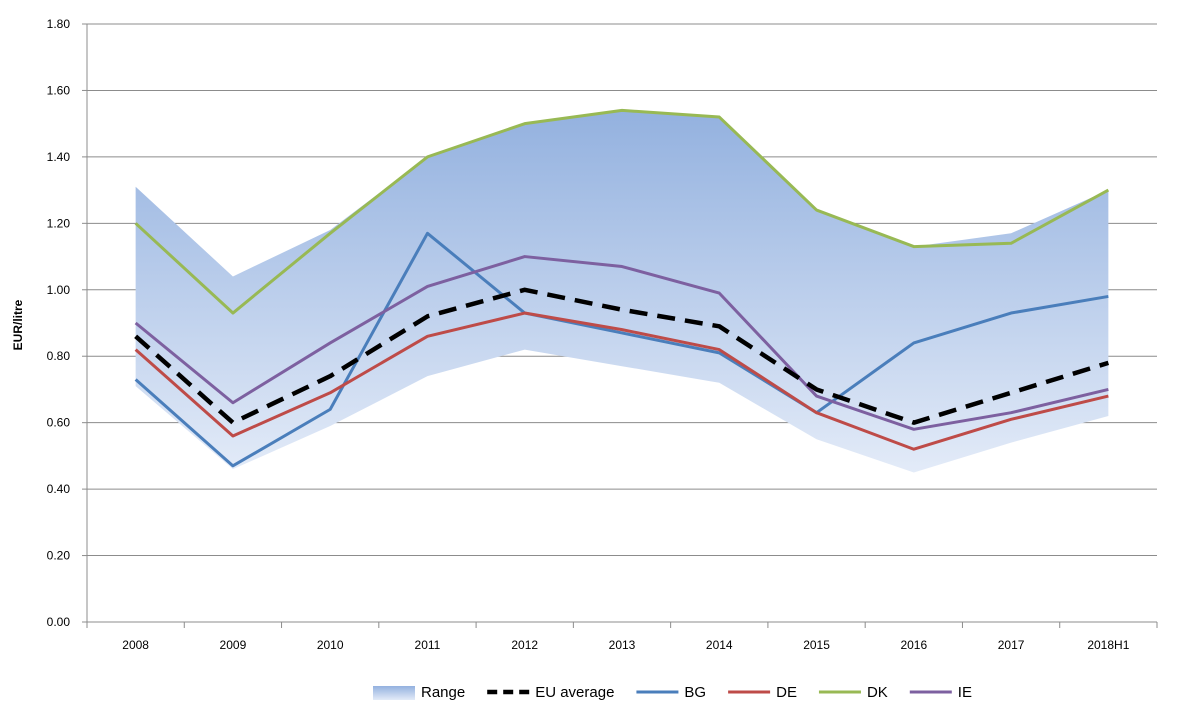  I want to click on legend-label-bg: BG, so click(695, 692).